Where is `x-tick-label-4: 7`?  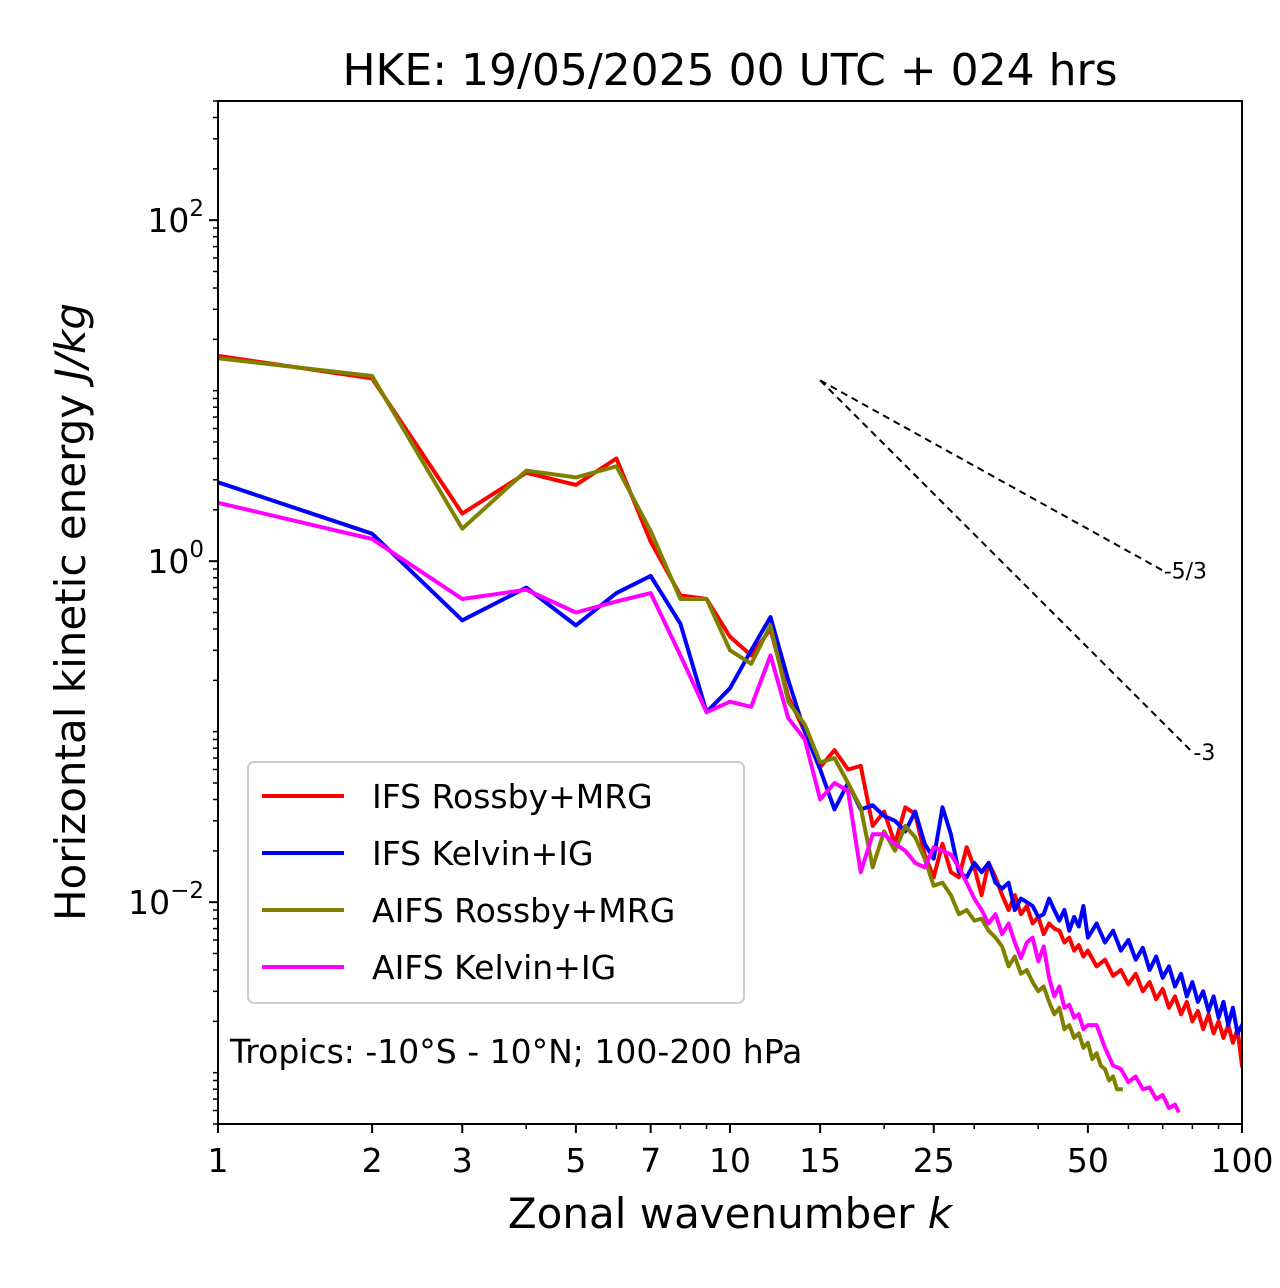
x-tick-label-4: 7 is located at coordinates (650, 1160).